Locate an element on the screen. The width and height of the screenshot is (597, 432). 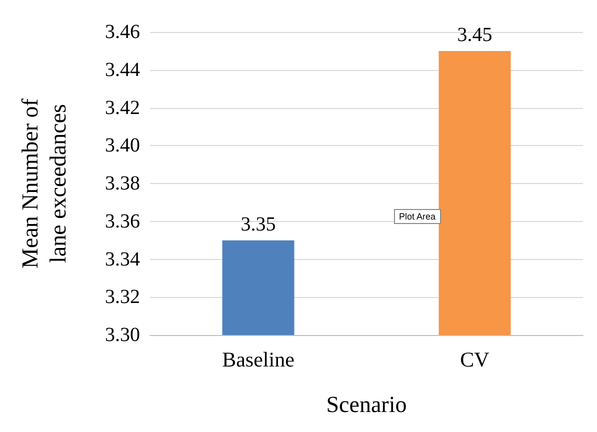
annotation: Plot Area is located at coordinates (417, 217).